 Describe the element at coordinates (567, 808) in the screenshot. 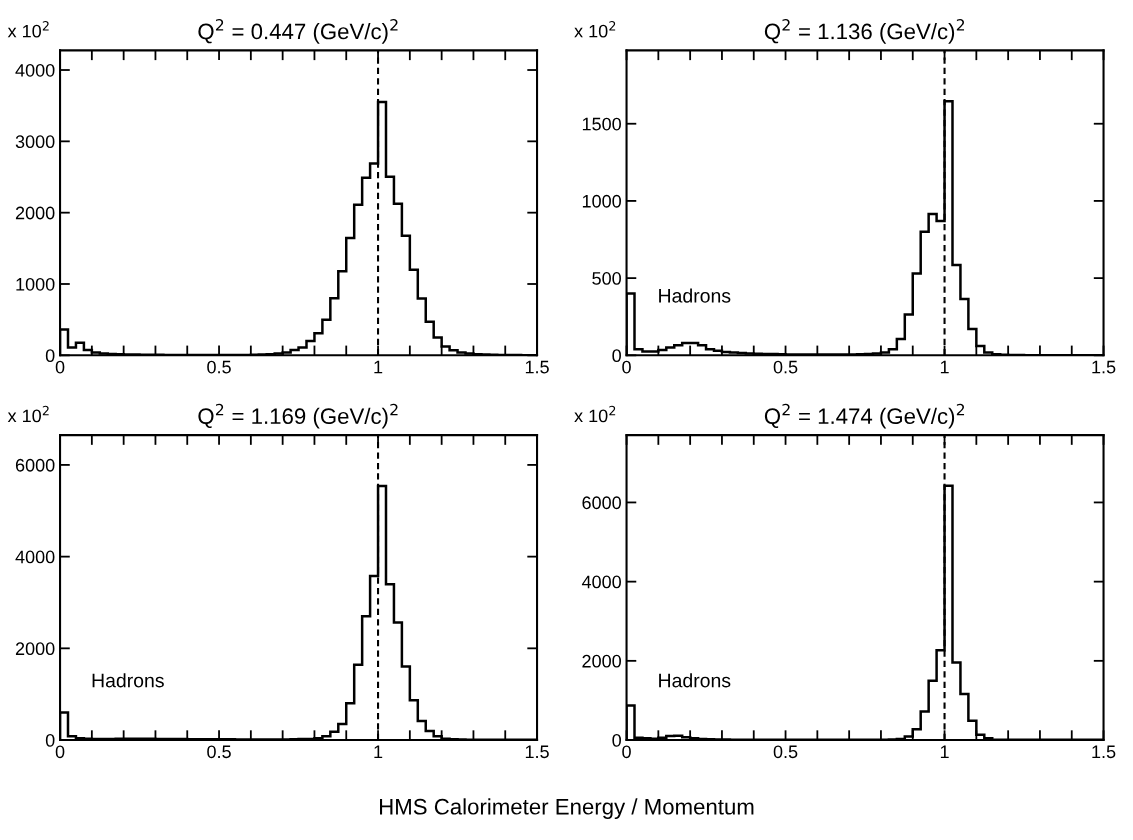

I see `x-axis-title: HMS Calorimeter Energy / Momentum` at that location.